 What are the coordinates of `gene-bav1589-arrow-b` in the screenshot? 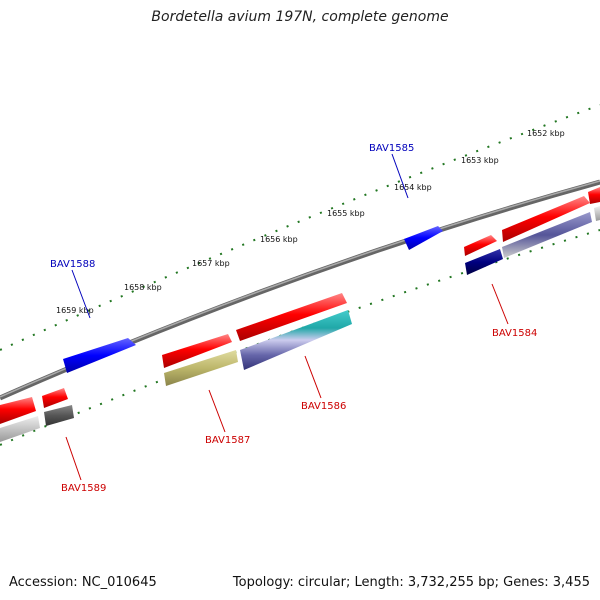 It's located at (55, 398).